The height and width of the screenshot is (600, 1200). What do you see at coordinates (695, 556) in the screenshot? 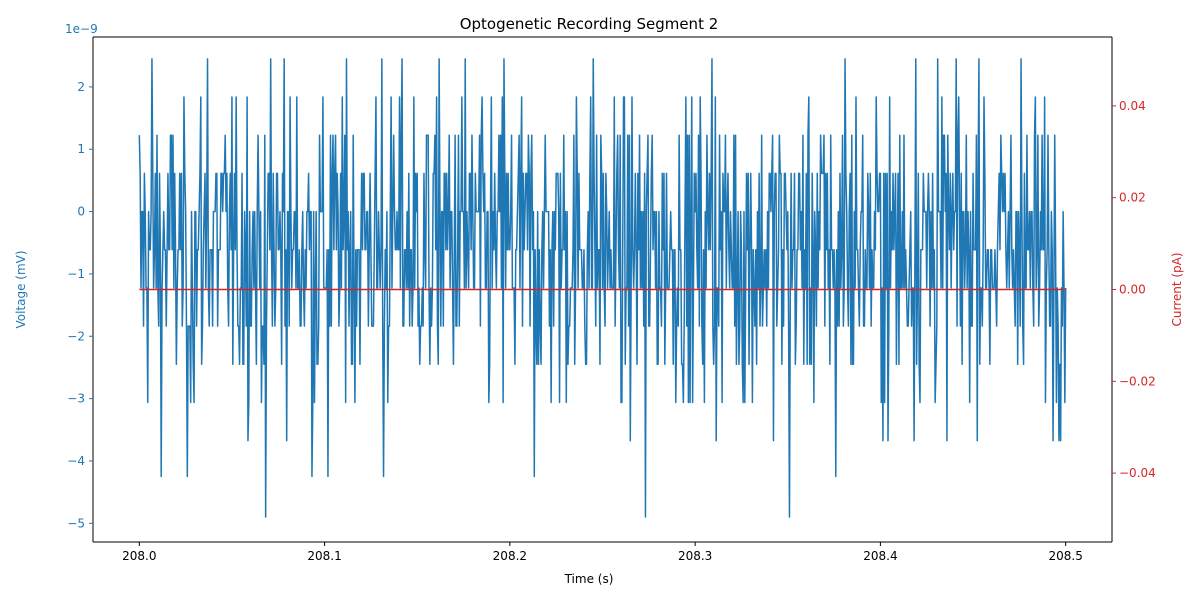
I see `x-tick-label: 208.3` at bounding box center [695, 556].